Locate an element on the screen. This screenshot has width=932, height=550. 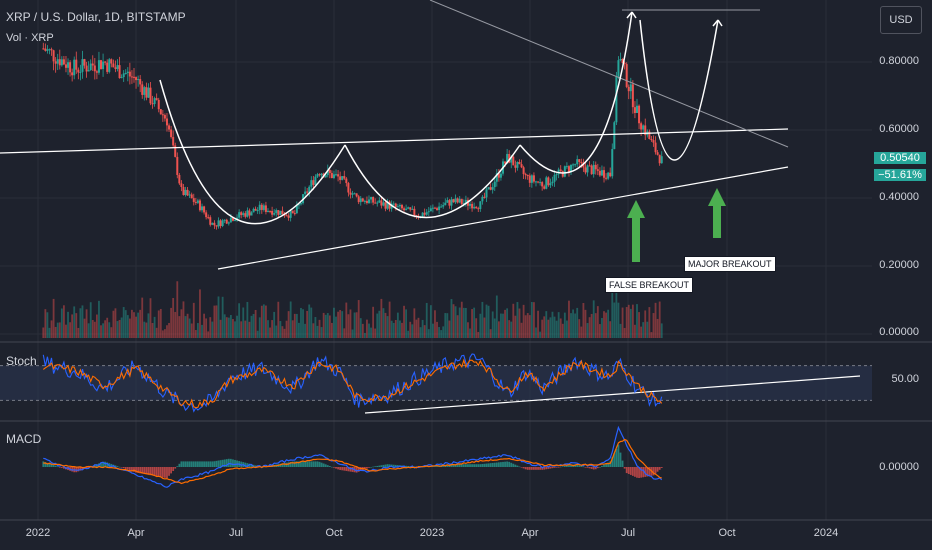
currency-button: USD is located at coordinates (901, 20).